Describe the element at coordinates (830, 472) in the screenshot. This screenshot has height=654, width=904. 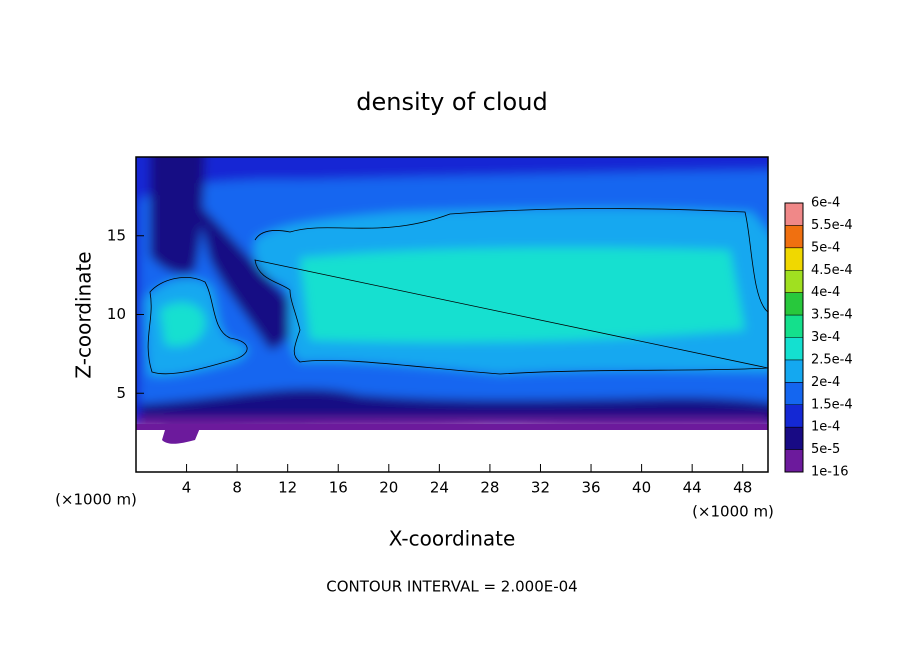
I see `colorbar-label: 1e-16` at that location.